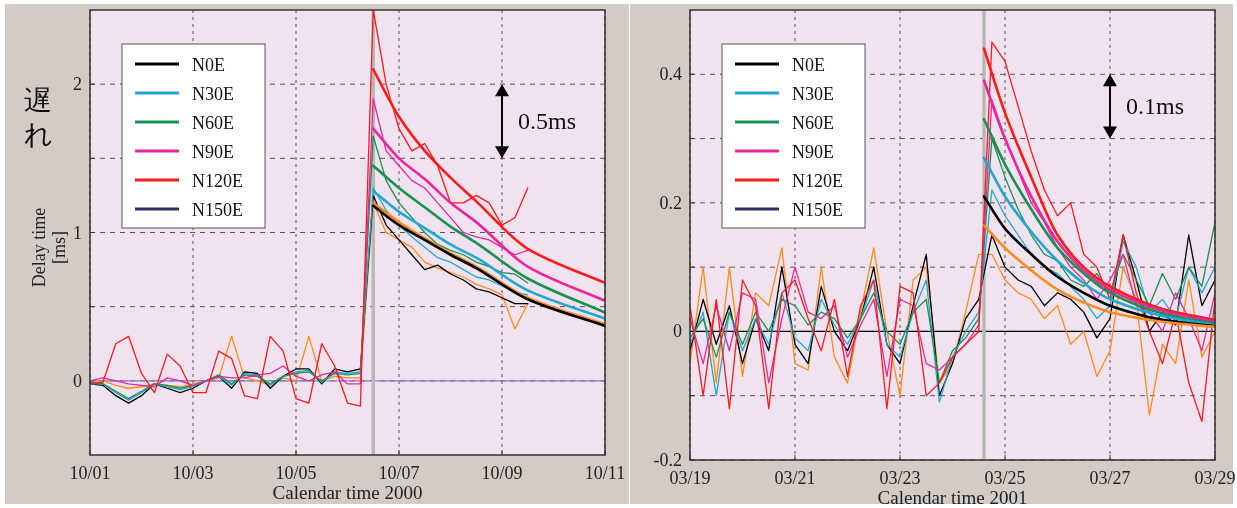 The image size is (1237, 508). Describe the element at coordinates (399, 473) in the screenshot. I see `x-tick-label: 10/07` at that location.